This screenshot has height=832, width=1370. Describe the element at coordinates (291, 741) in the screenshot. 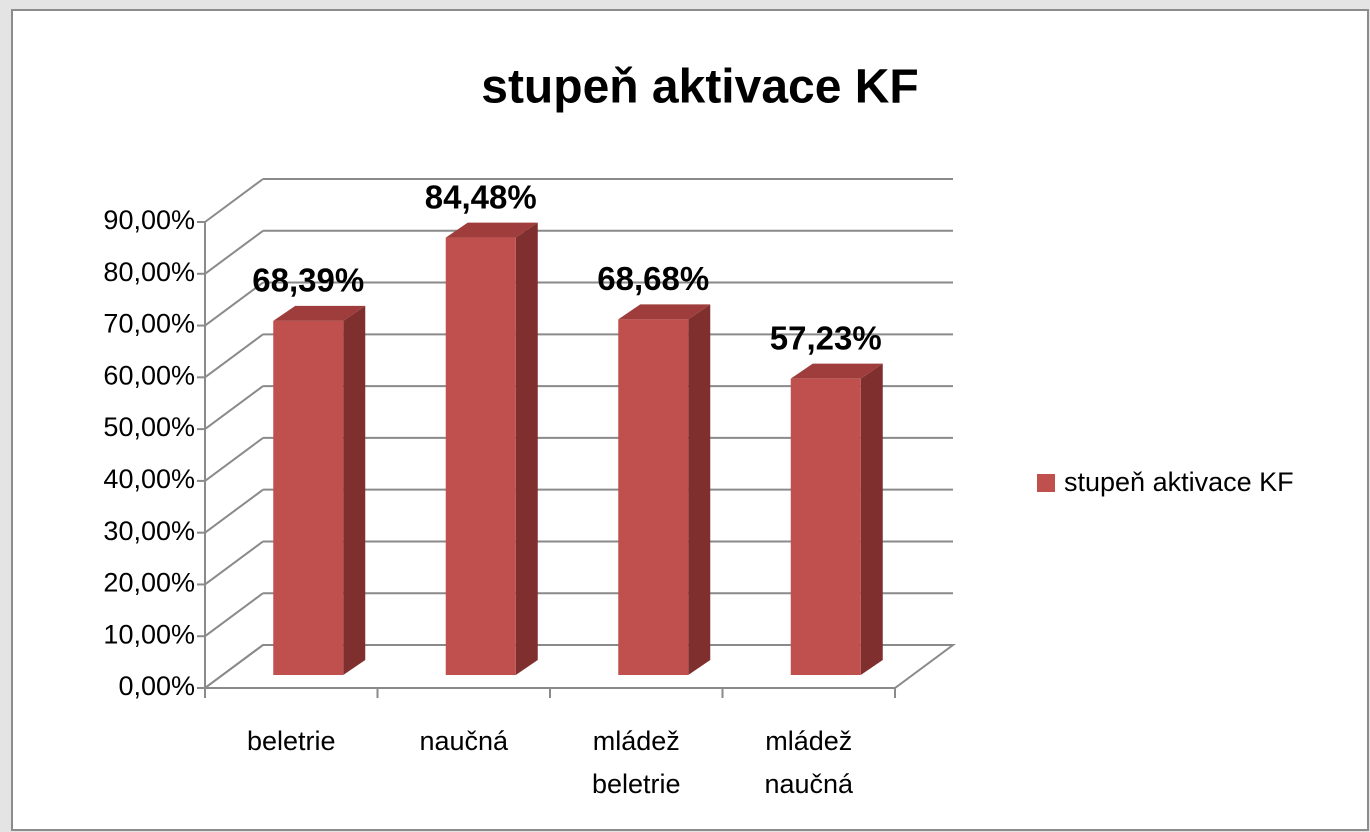

I see `x-tick-label: beletrie` at that location.